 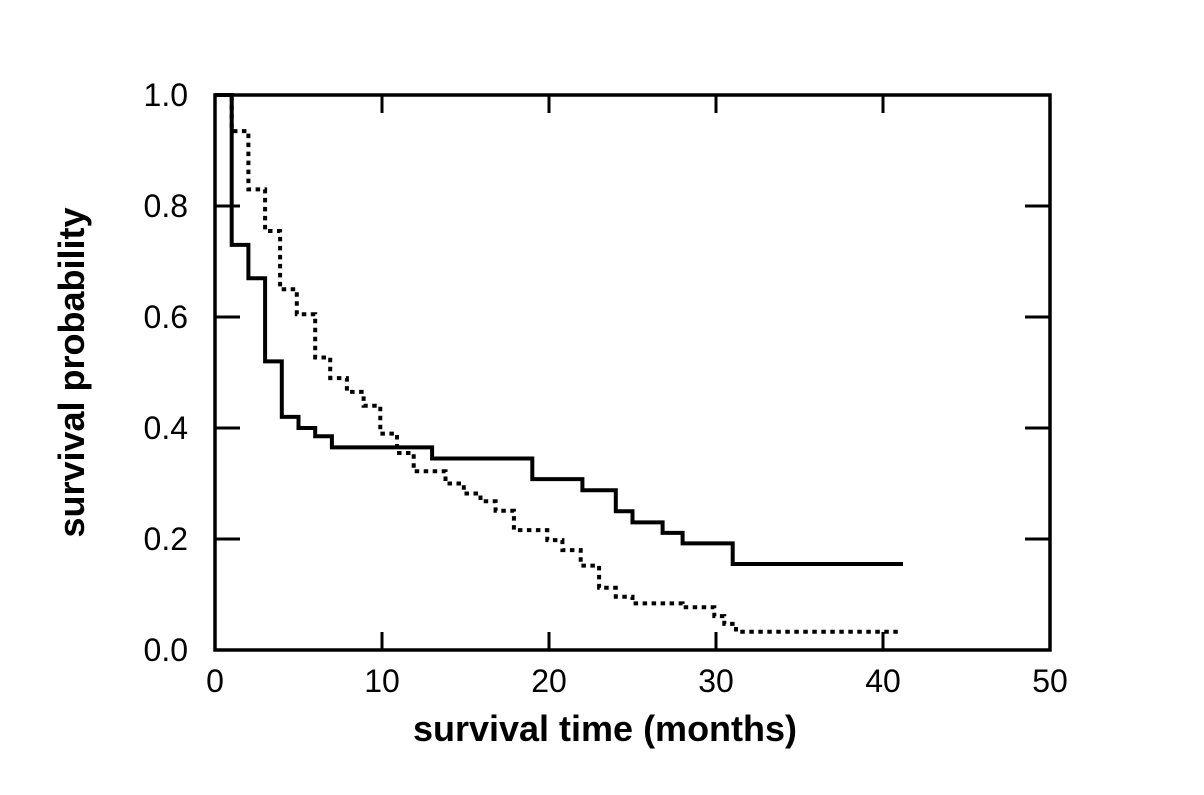 I want to click on y-tick-label: 0.2, so click(x=166, y=539).